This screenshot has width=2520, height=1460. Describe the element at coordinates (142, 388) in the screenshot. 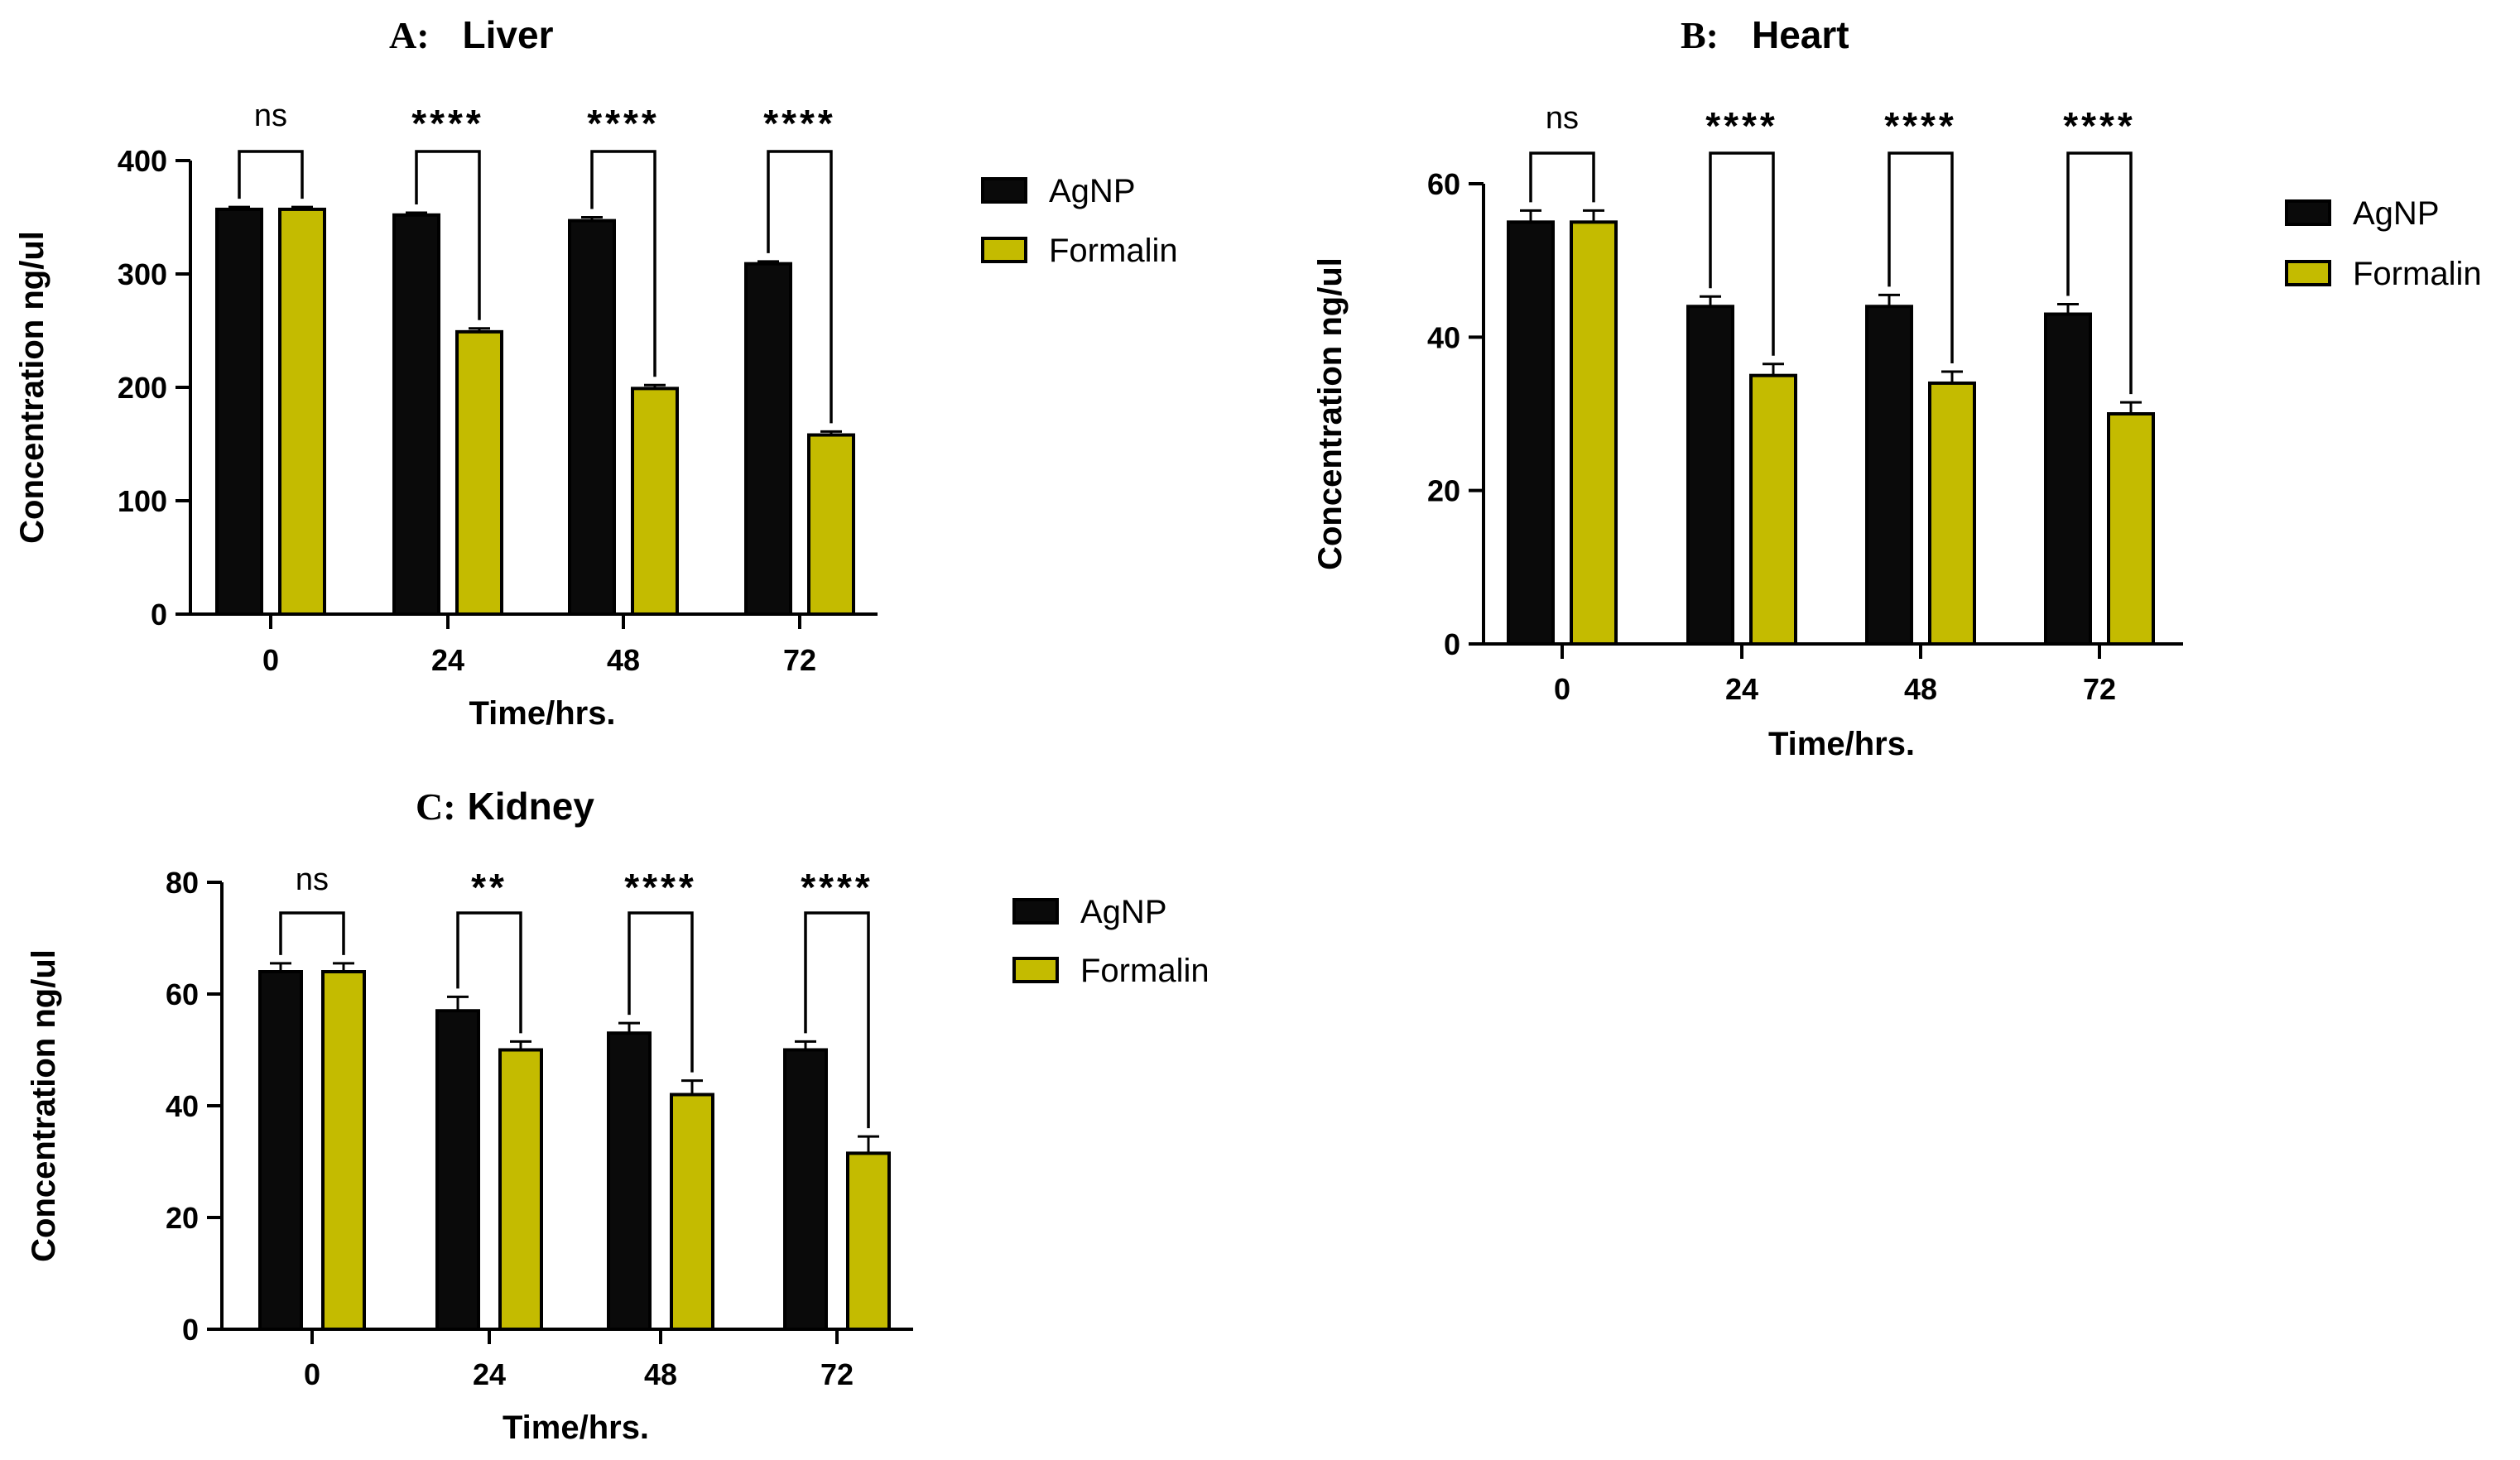

I see `y-tick-label: 200` at that location.